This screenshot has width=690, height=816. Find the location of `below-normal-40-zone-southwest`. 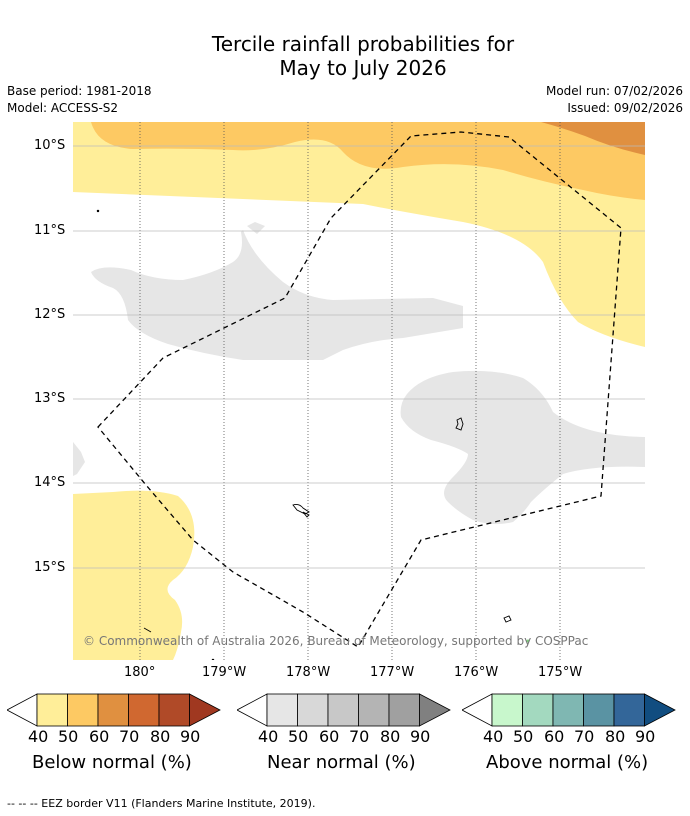

below-normal-40-zone-southwest is located at coordinates (134, 575).